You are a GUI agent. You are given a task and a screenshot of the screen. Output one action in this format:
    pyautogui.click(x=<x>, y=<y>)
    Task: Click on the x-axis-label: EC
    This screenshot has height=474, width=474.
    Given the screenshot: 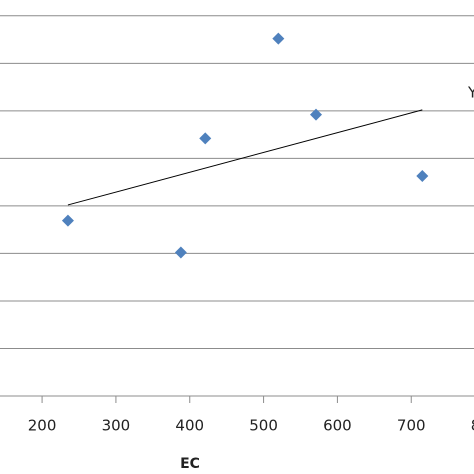 What is the action you would take?
    pyautogui.click(x=190, y=464)
    